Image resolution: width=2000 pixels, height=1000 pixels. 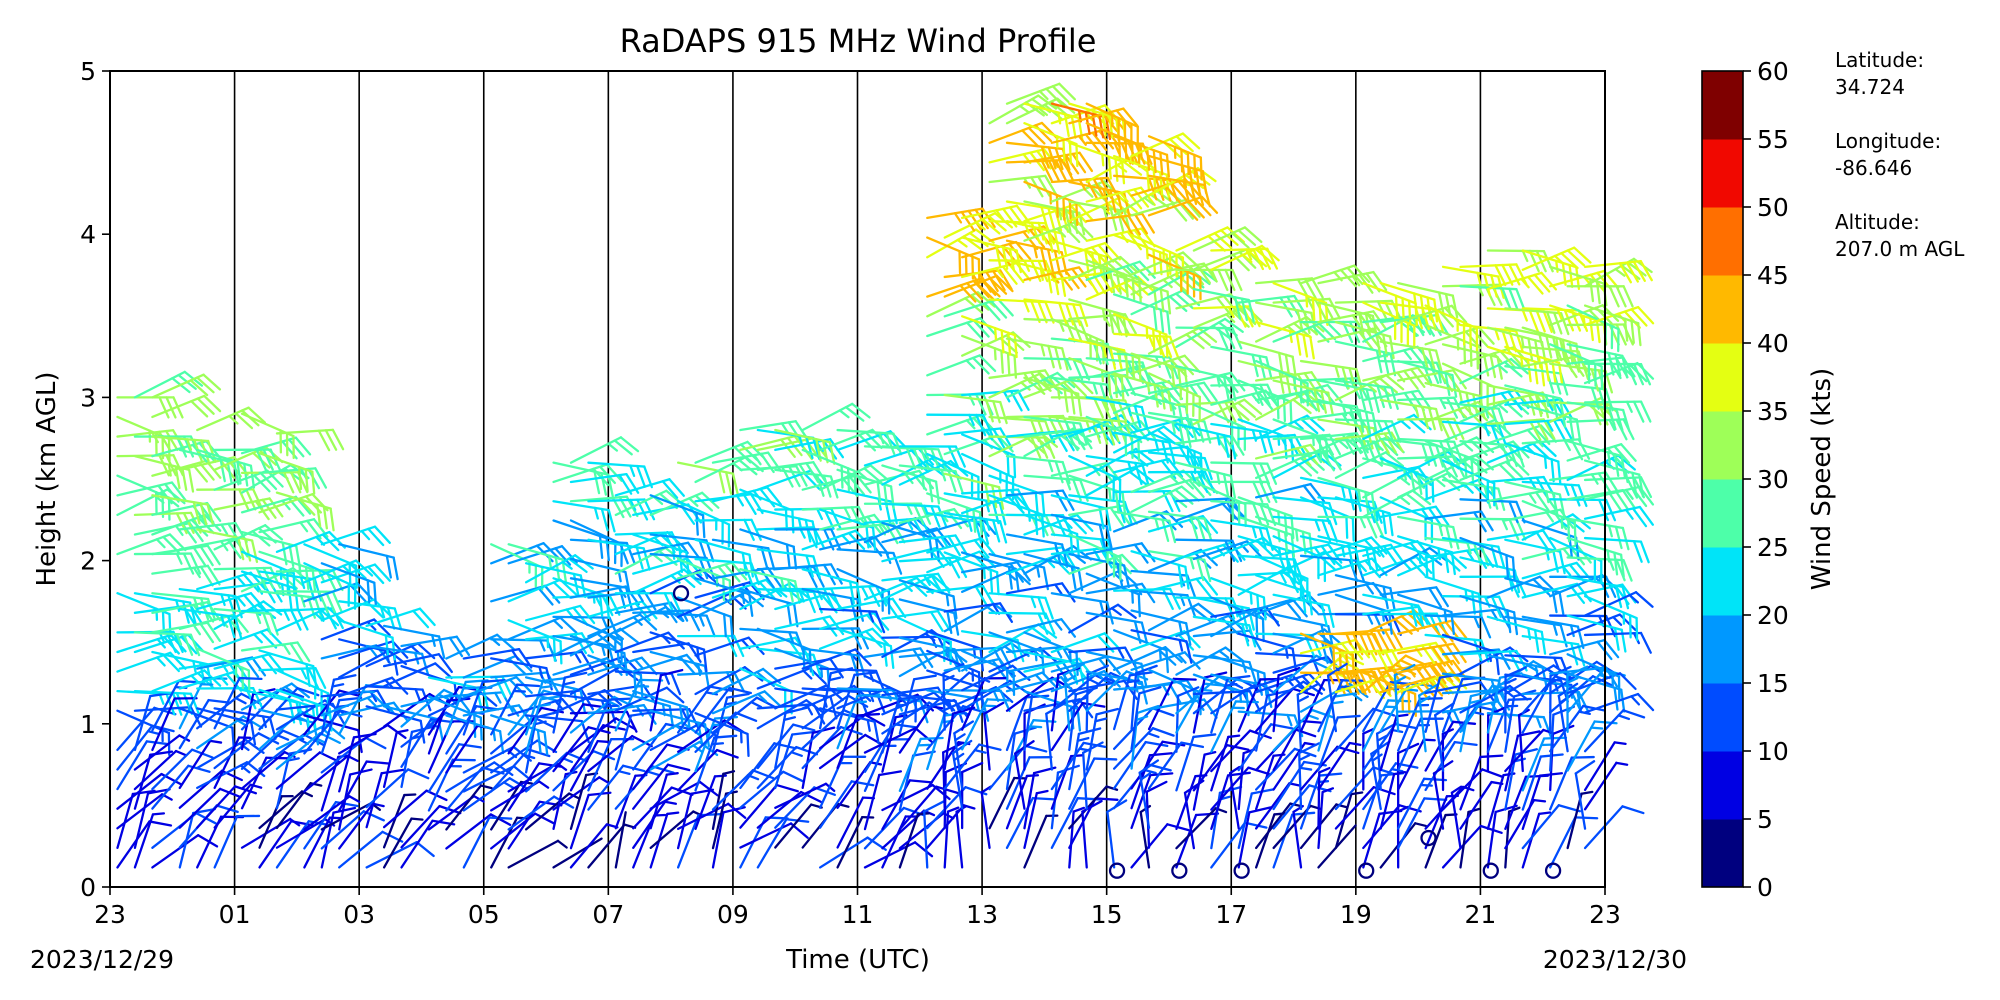 What do you see at coordinates (858, 41) in the screenshot?
I see `chart-title: RaDAPS 915 MHz Wind Profile` at bounding box center [858, 41].